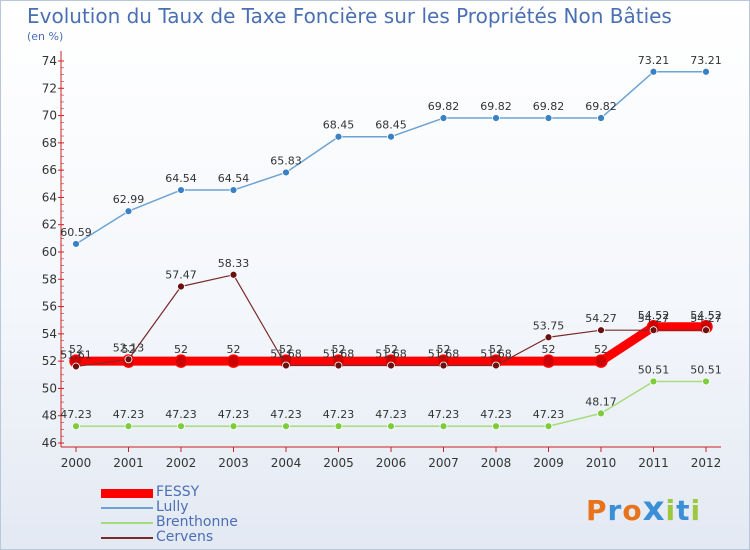  I want to click on data-label-lully: 62.99, so click(129, 199).